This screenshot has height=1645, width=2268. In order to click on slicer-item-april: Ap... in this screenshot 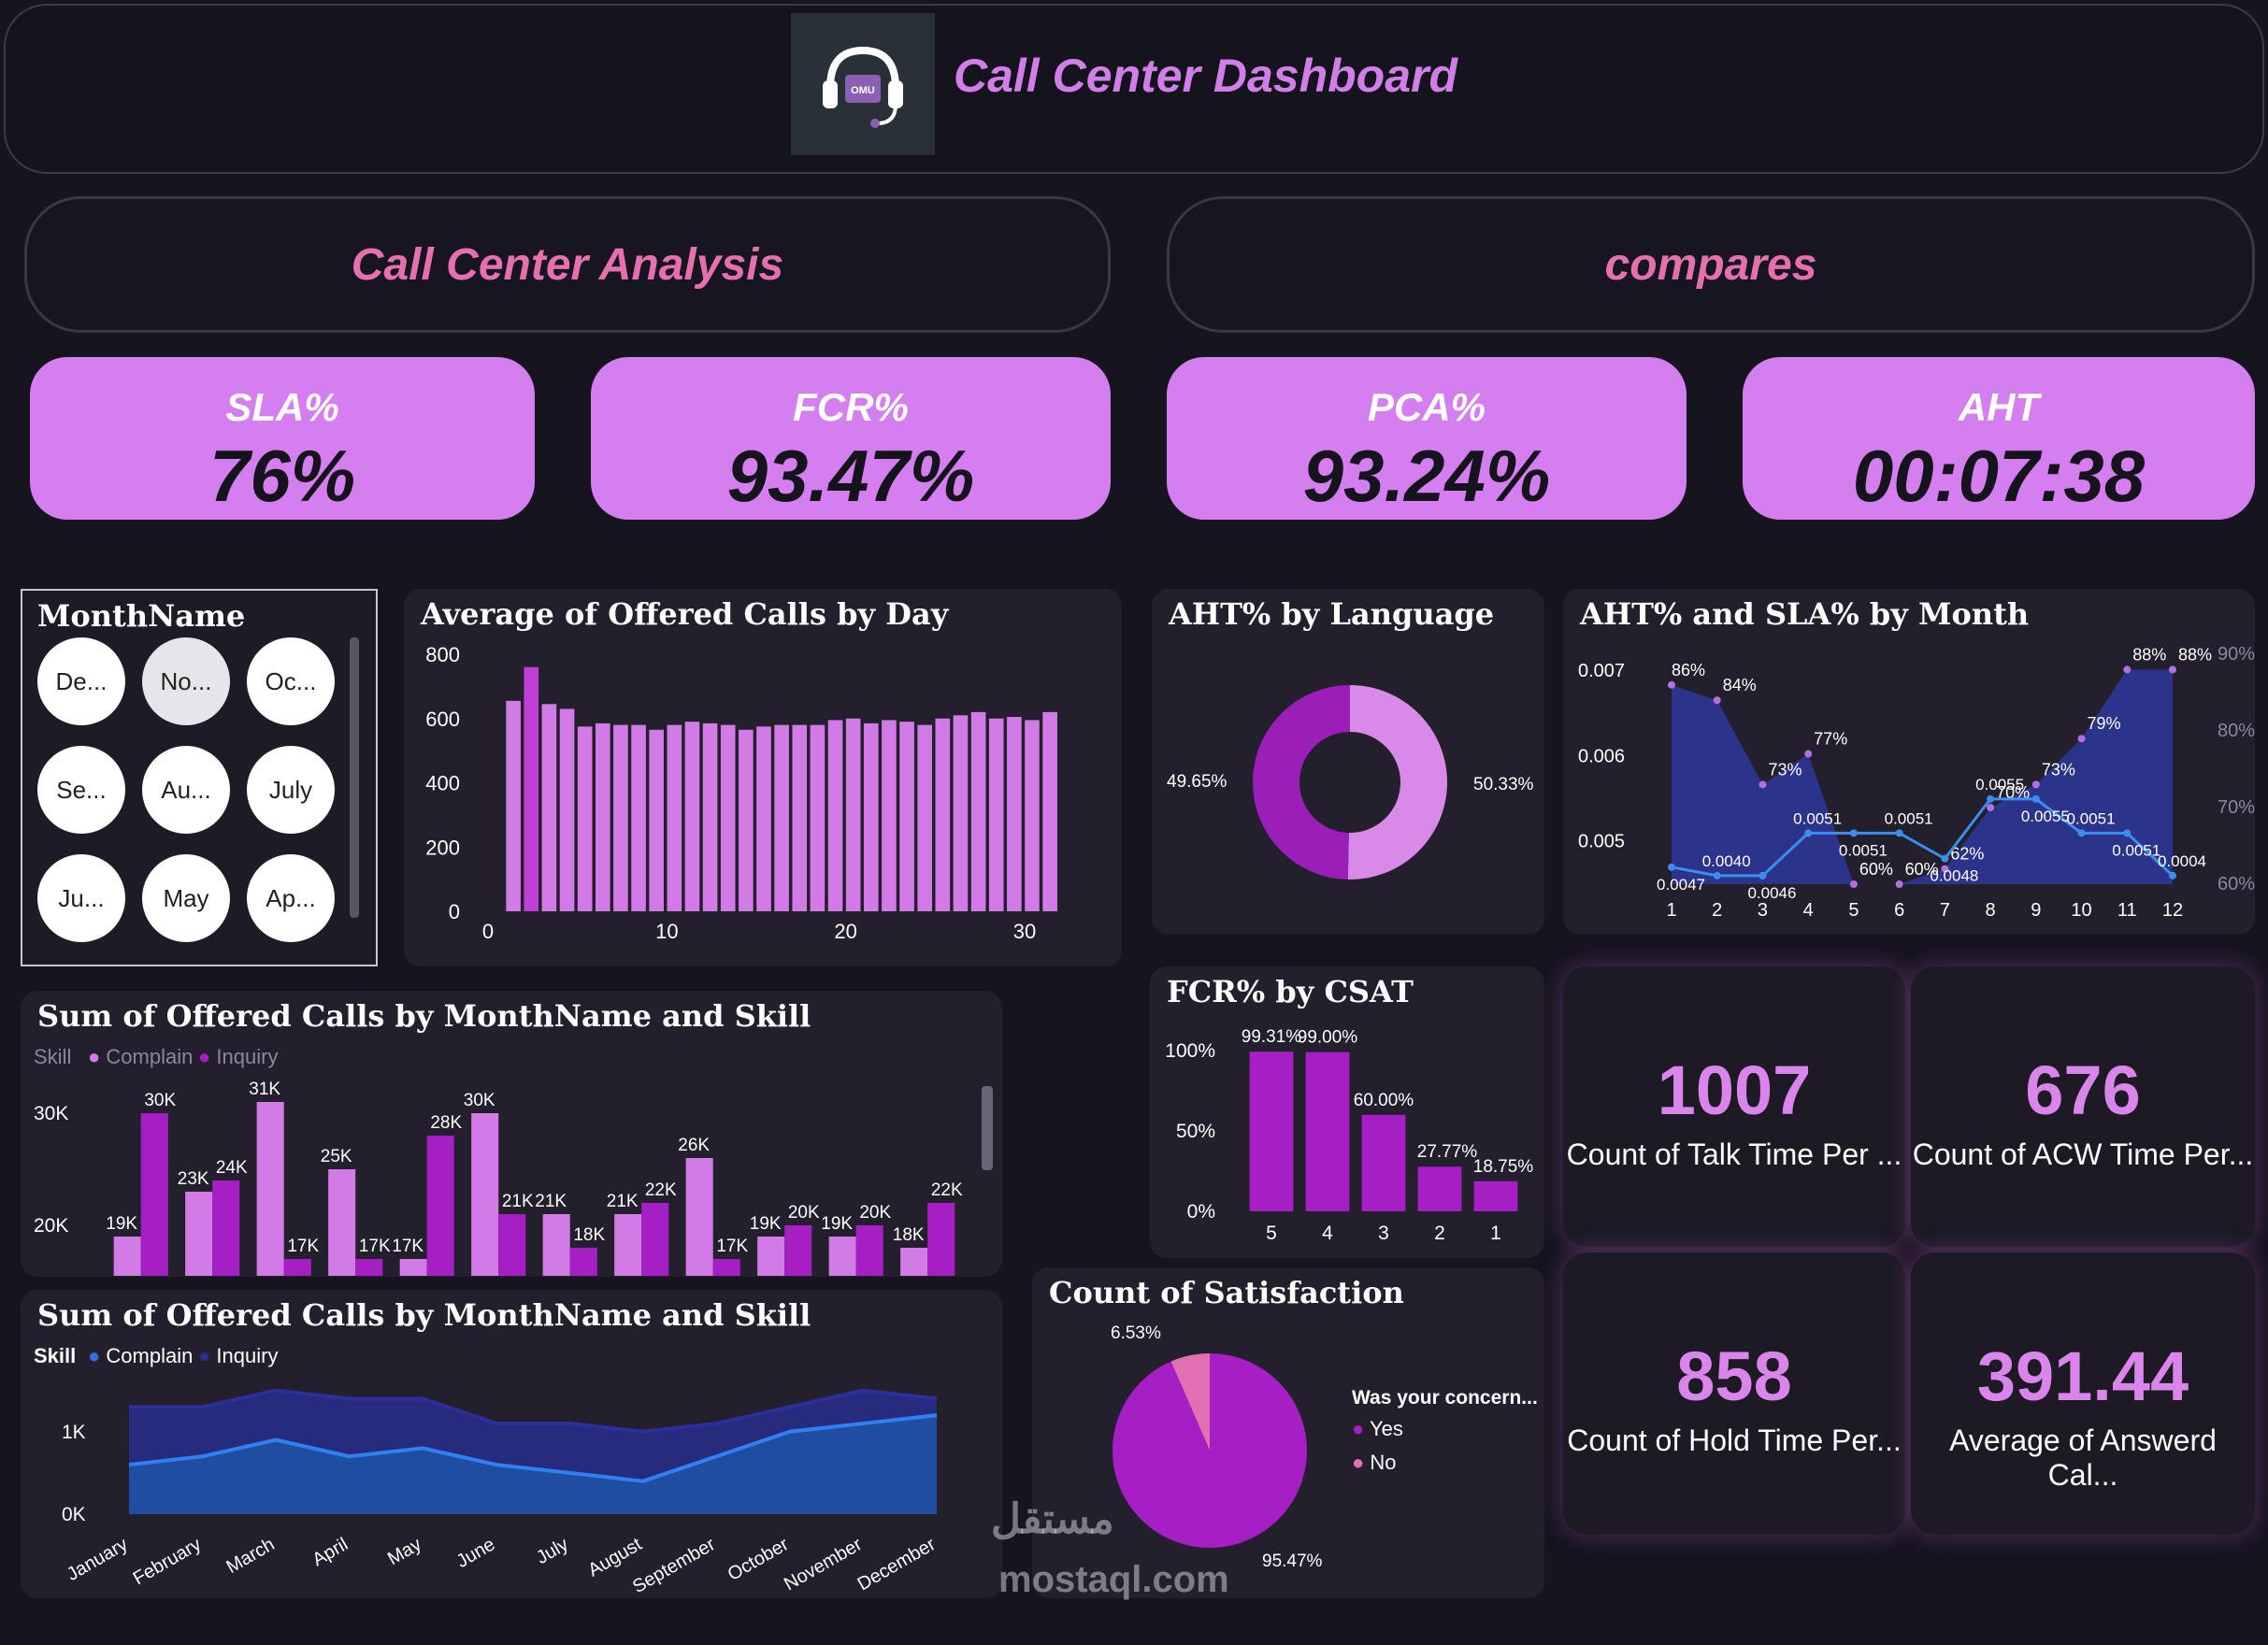, I will do `click(291, 898)`.